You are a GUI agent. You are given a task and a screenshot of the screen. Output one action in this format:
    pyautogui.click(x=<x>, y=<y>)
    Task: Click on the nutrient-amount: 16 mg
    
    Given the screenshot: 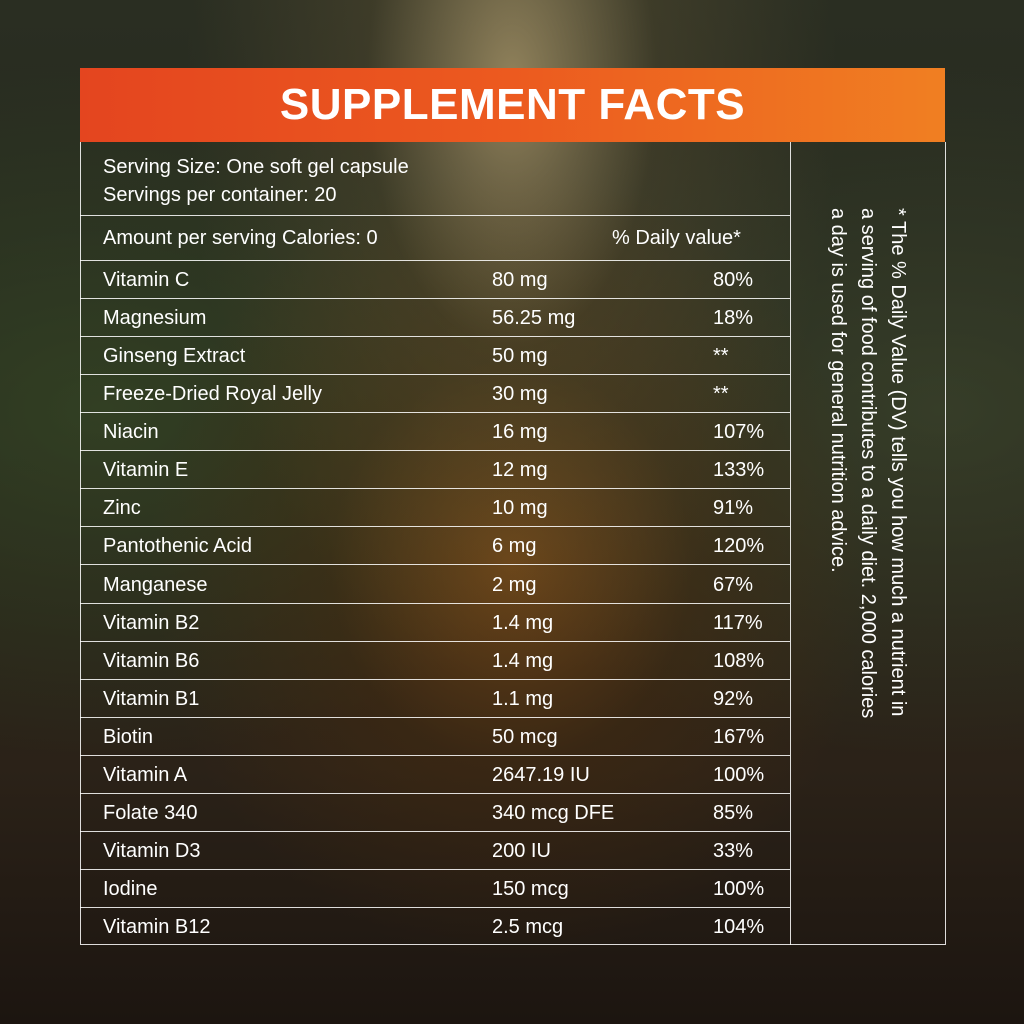 What is the action you would take?
    pyautogui.click(x=520, y=432)
    